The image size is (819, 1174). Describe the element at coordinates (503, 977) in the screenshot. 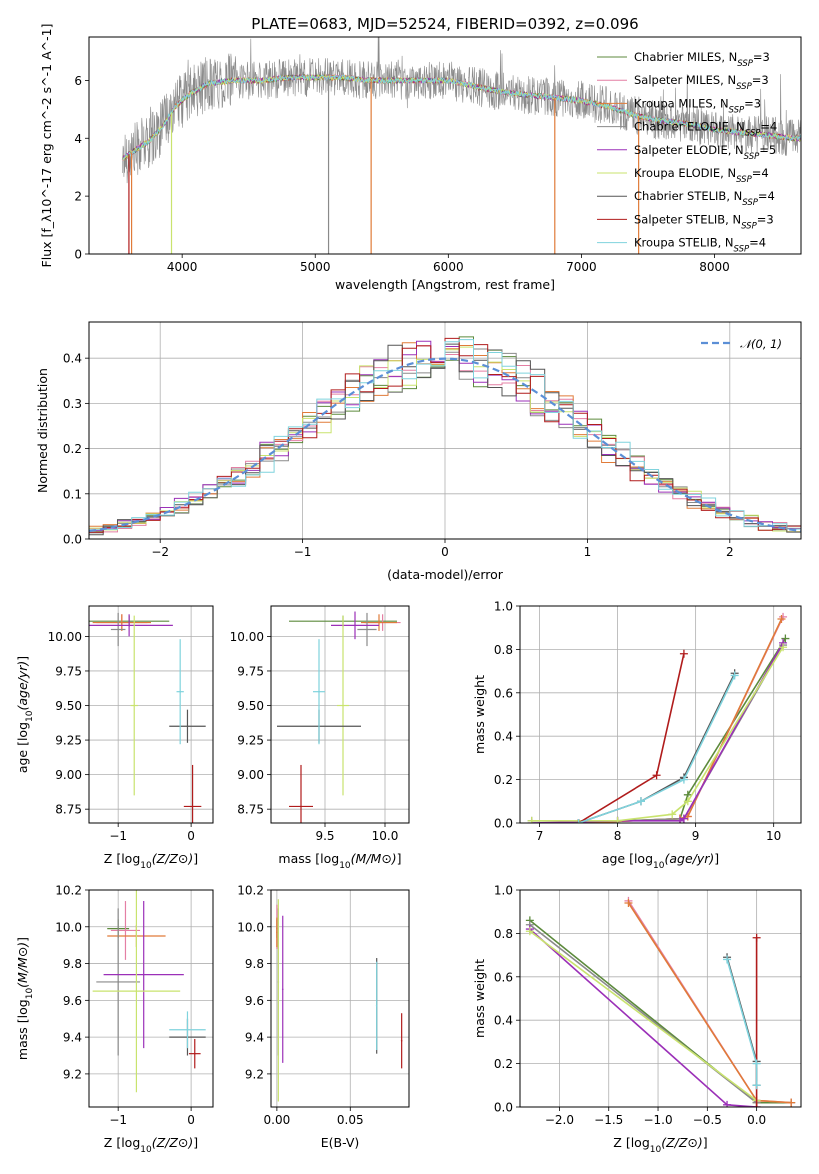

I see `y-tick-label: 0.6` at that location.